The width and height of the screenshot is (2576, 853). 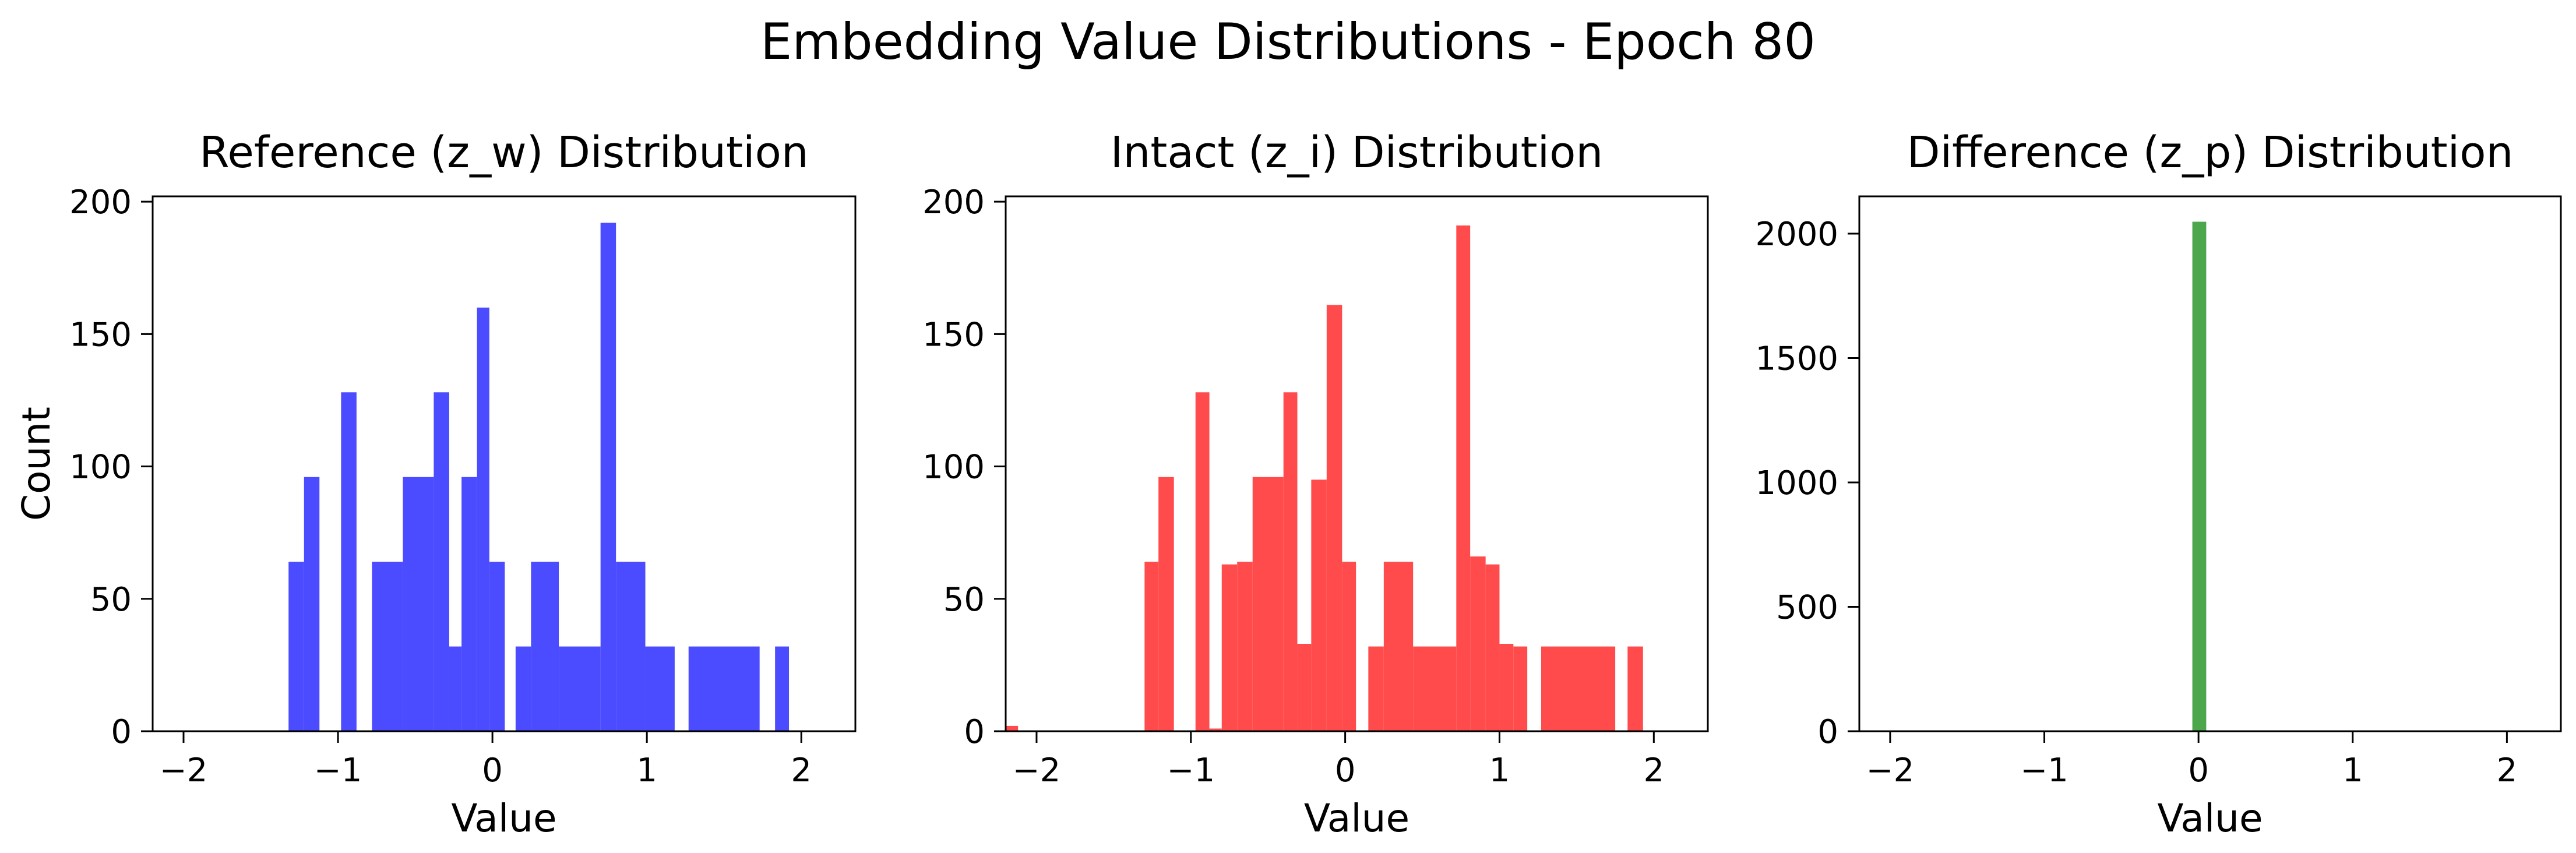 What do you see at coordinates (2198, 771) in the screenshot?
I see `difference-xtick-label-2: 0` at bounding box center [2198, 771].